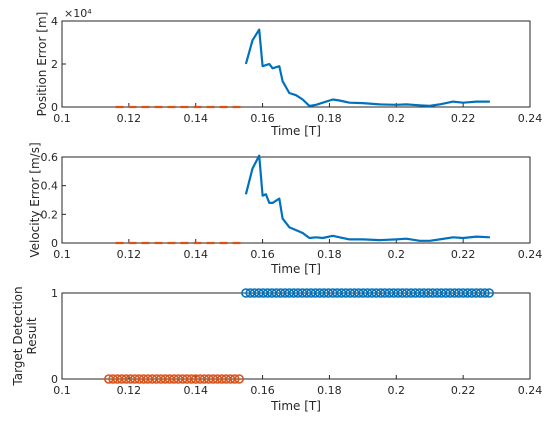 This screenshot has width=550, height=421. Describe the element at coordinates (50, 157) in the screenshot. I see `ytick-label: 0.6` at that location.